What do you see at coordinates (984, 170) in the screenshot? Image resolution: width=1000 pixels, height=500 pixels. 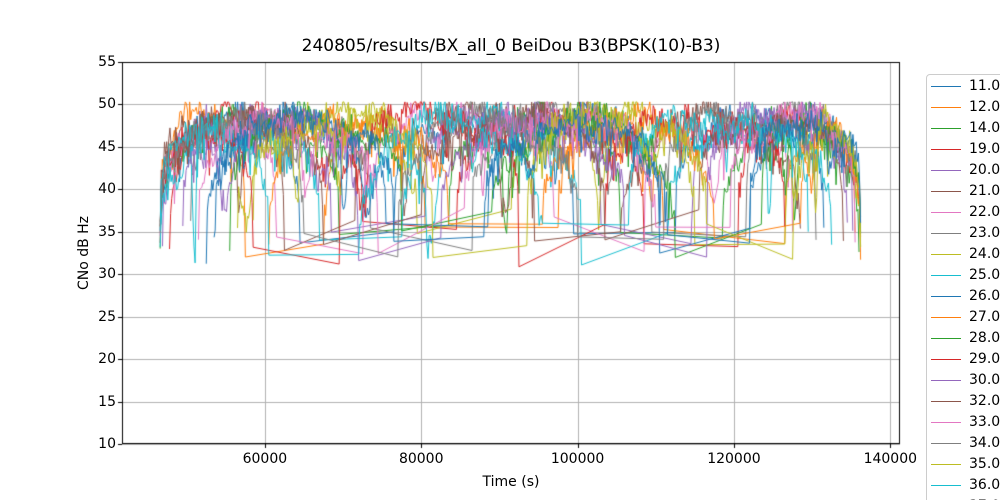 I see `legend-item-label: 20.0` at bounding box center [984, 170].